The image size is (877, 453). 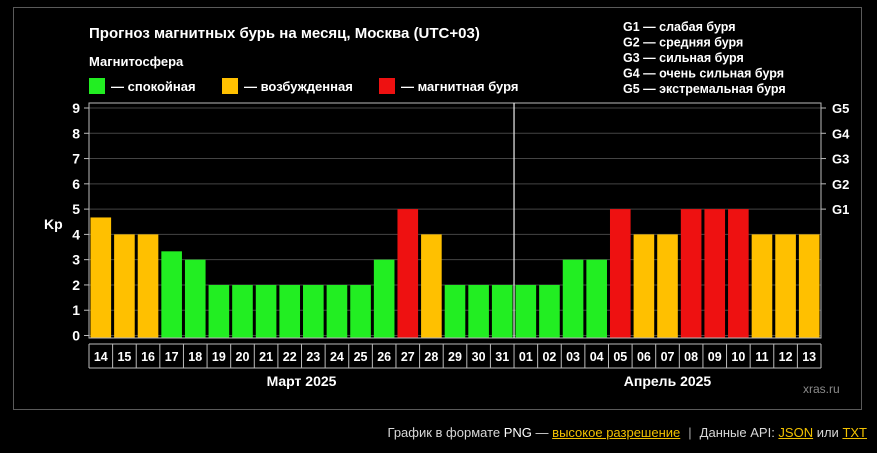 I want to click on storm-scale-item: G2 — средняя буря, so click(x=683, y=43).